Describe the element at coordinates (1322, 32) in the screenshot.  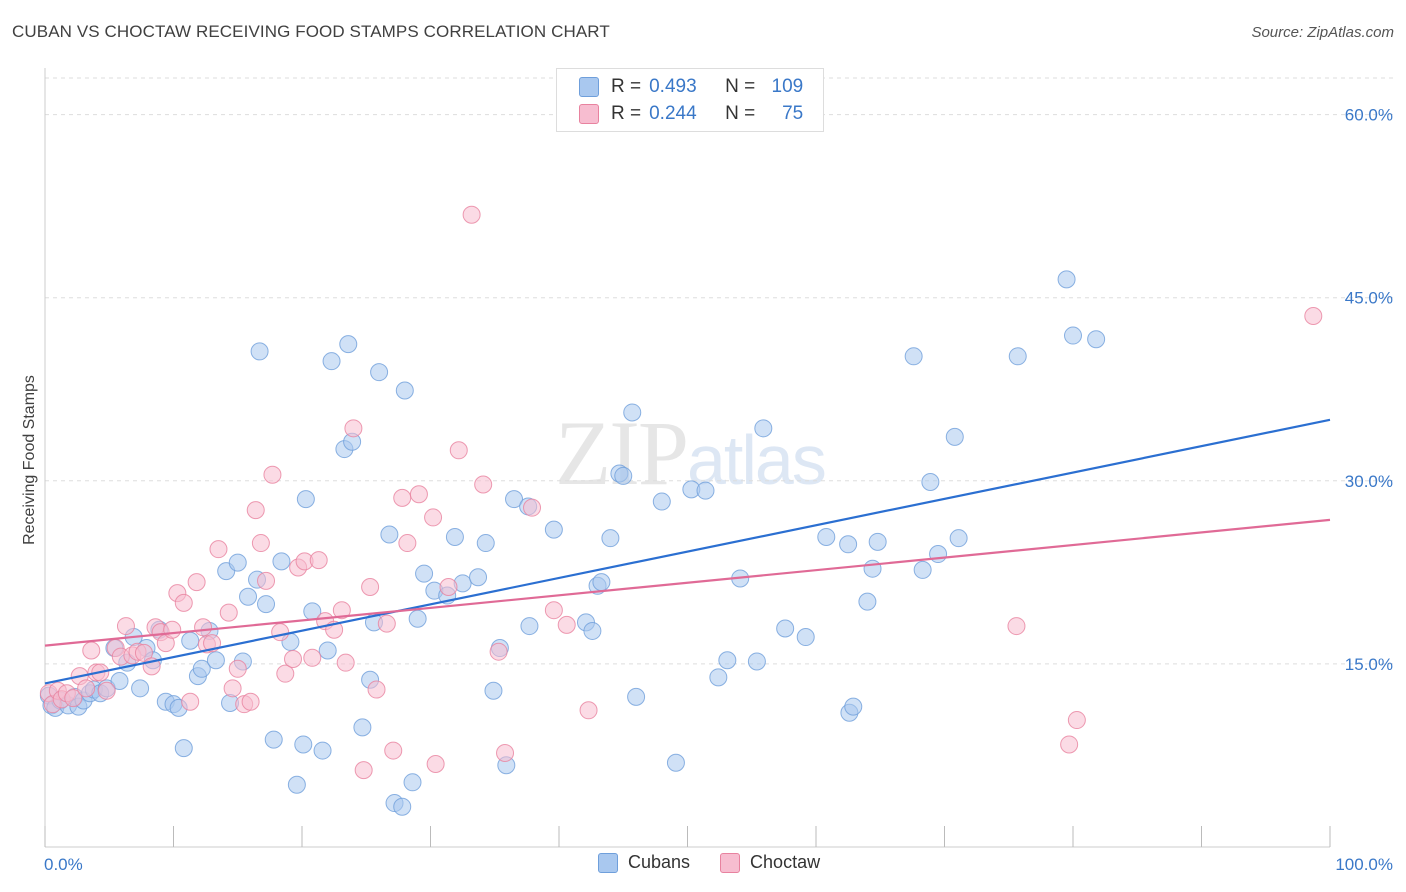
I see `source-attribution: Source: ZipAtlas.com` at that location.